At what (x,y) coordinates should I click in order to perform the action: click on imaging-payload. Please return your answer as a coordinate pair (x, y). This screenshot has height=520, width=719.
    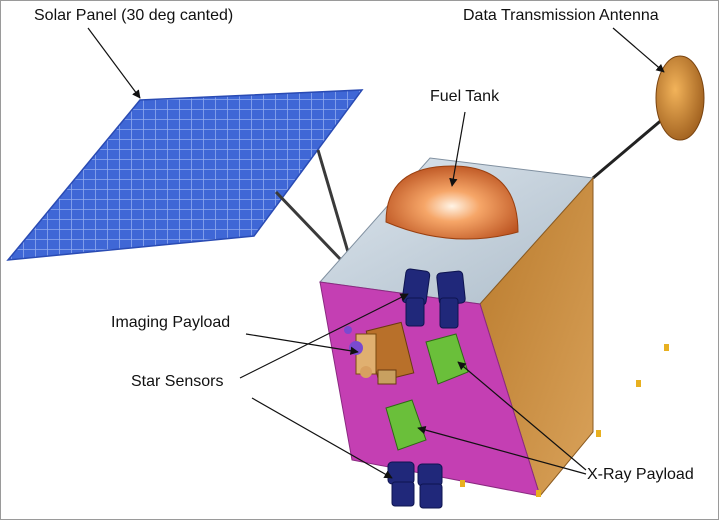
    Looking at the image, I should click on (379, 353).